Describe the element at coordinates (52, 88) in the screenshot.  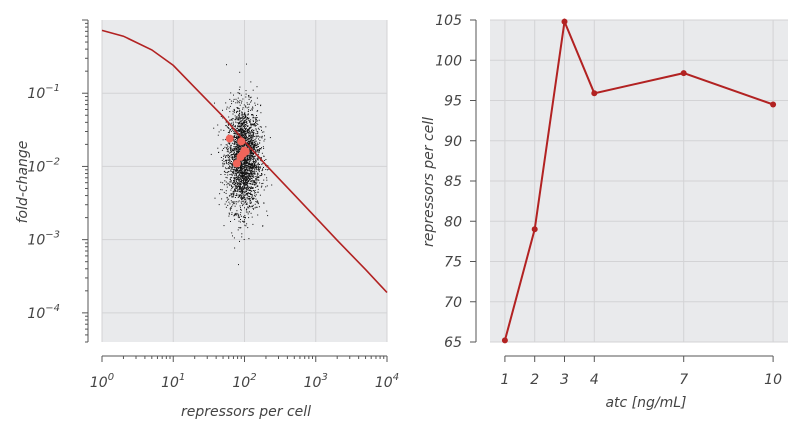
I see `left-y-tick-exponent: −1` at that location.